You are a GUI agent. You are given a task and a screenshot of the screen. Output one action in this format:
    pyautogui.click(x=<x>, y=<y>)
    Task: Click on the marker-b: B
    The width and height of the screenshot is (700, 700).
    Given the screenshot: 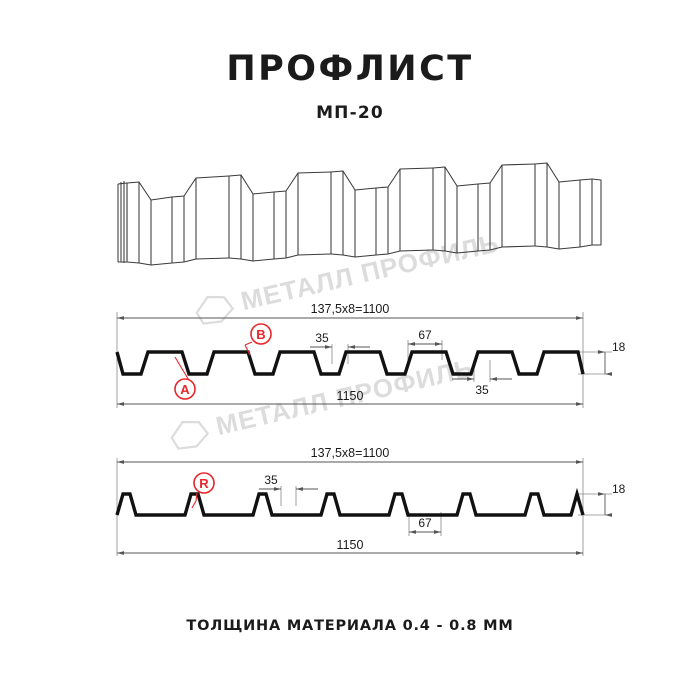 What is the action you would take?
    pyautogui.click(x=258, y=339)
    